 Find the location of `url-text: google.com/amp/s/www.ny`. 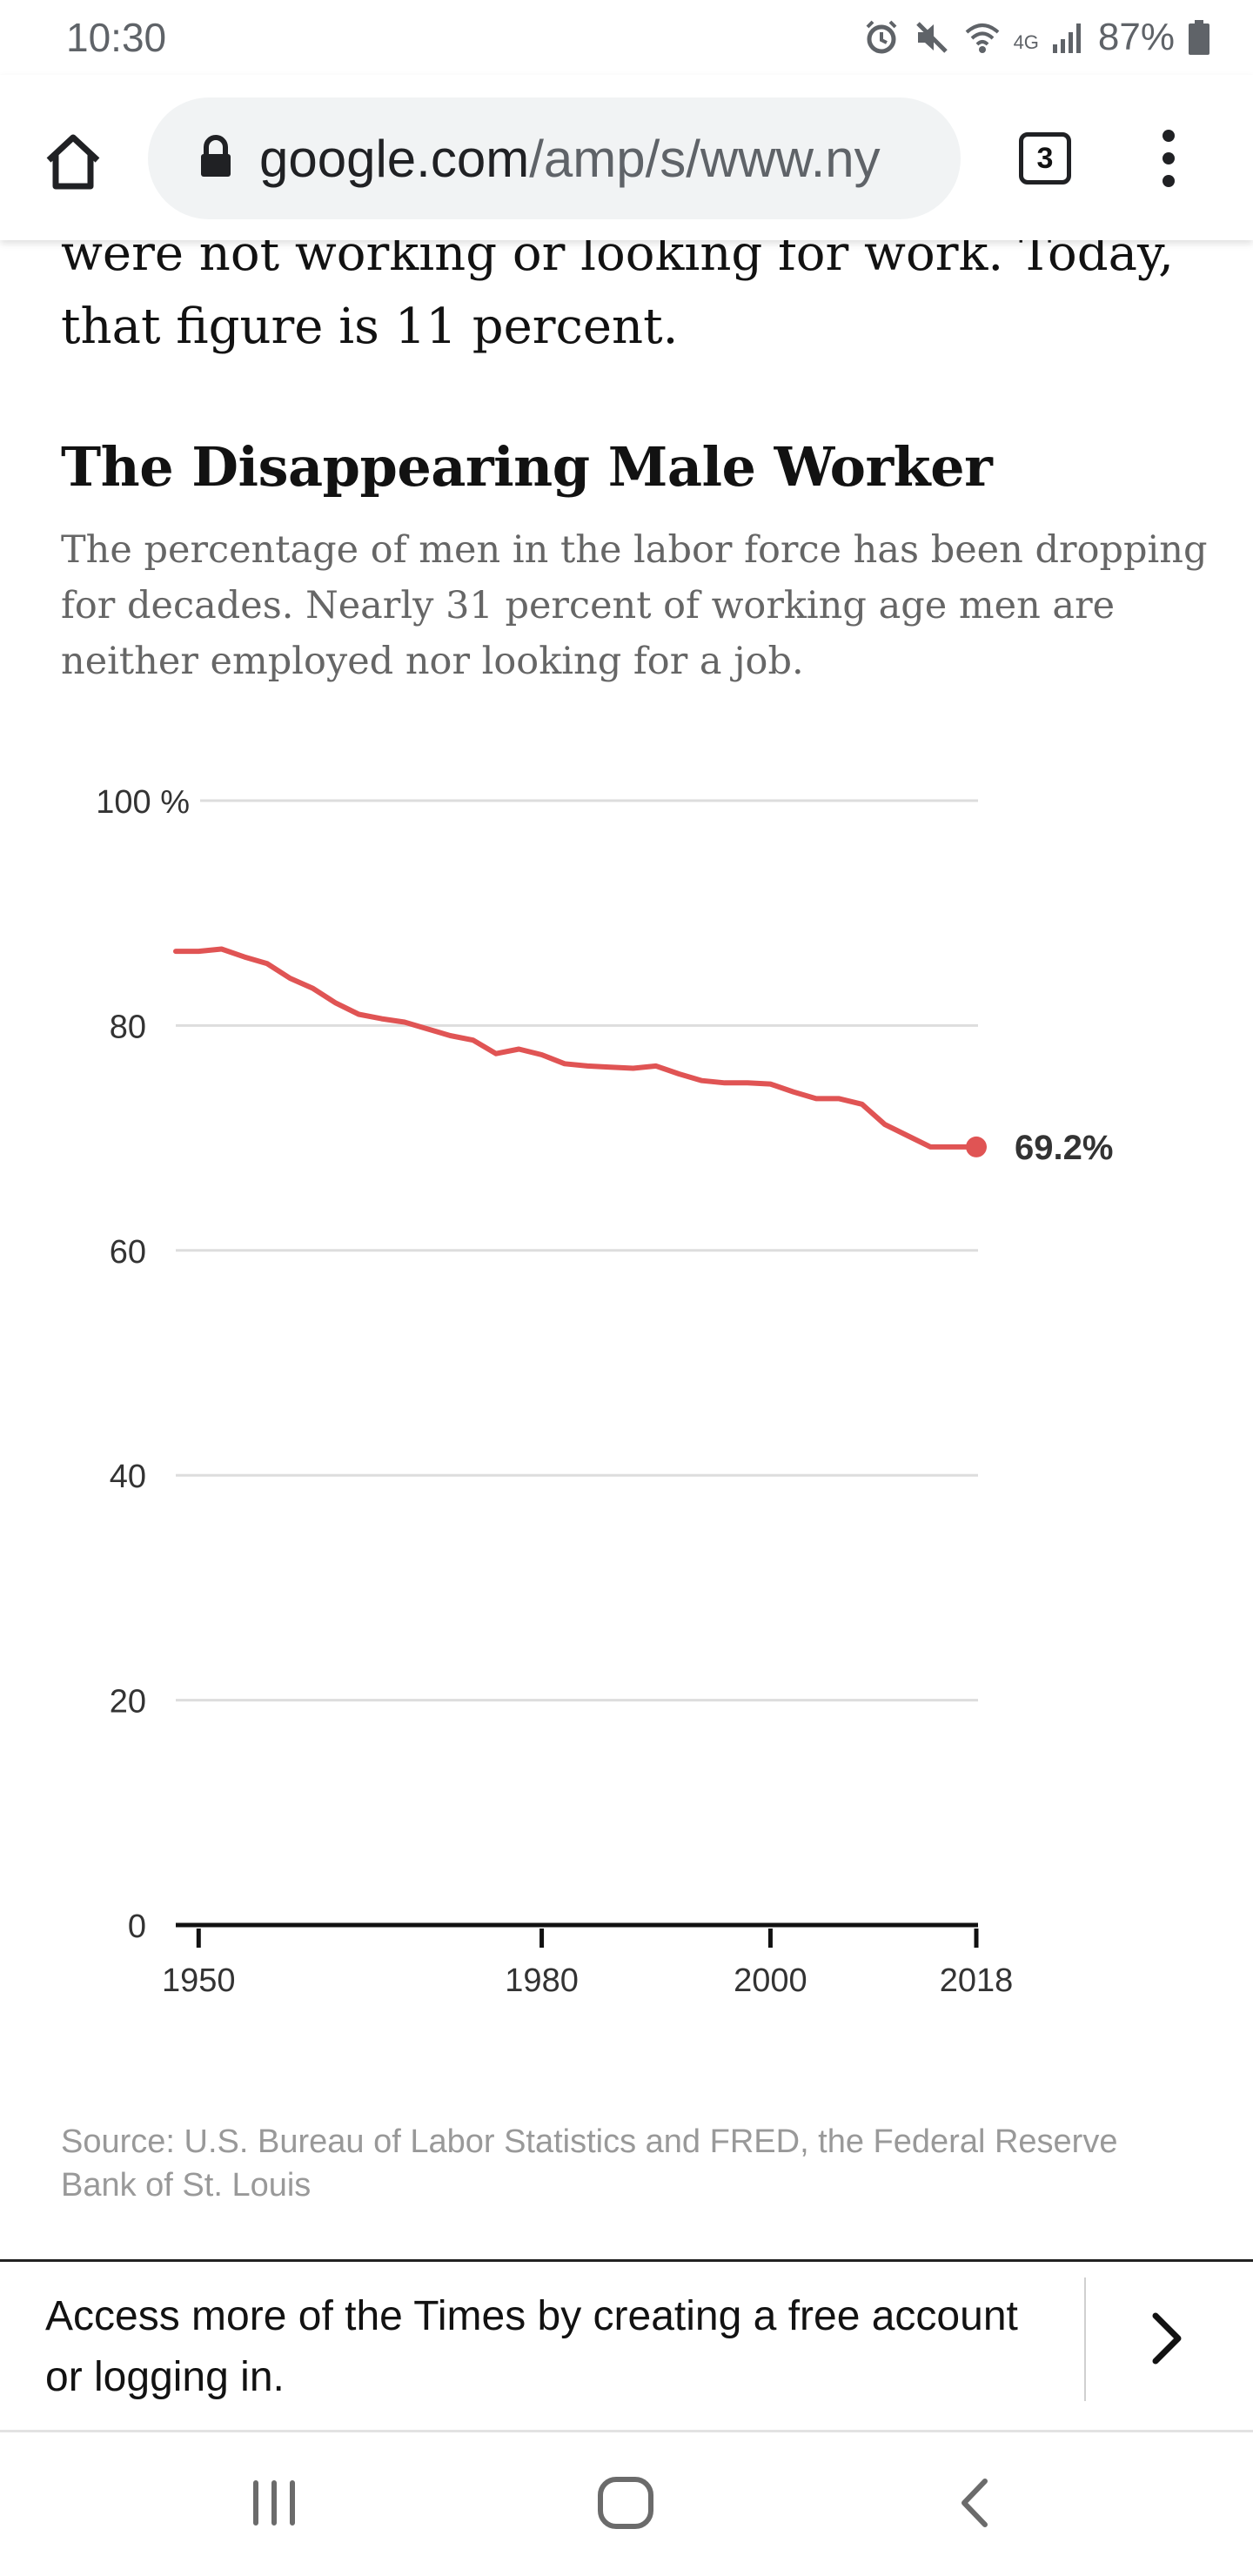

url-text: google.com/amp/s/www.ny is located at coordinates (570, 159).